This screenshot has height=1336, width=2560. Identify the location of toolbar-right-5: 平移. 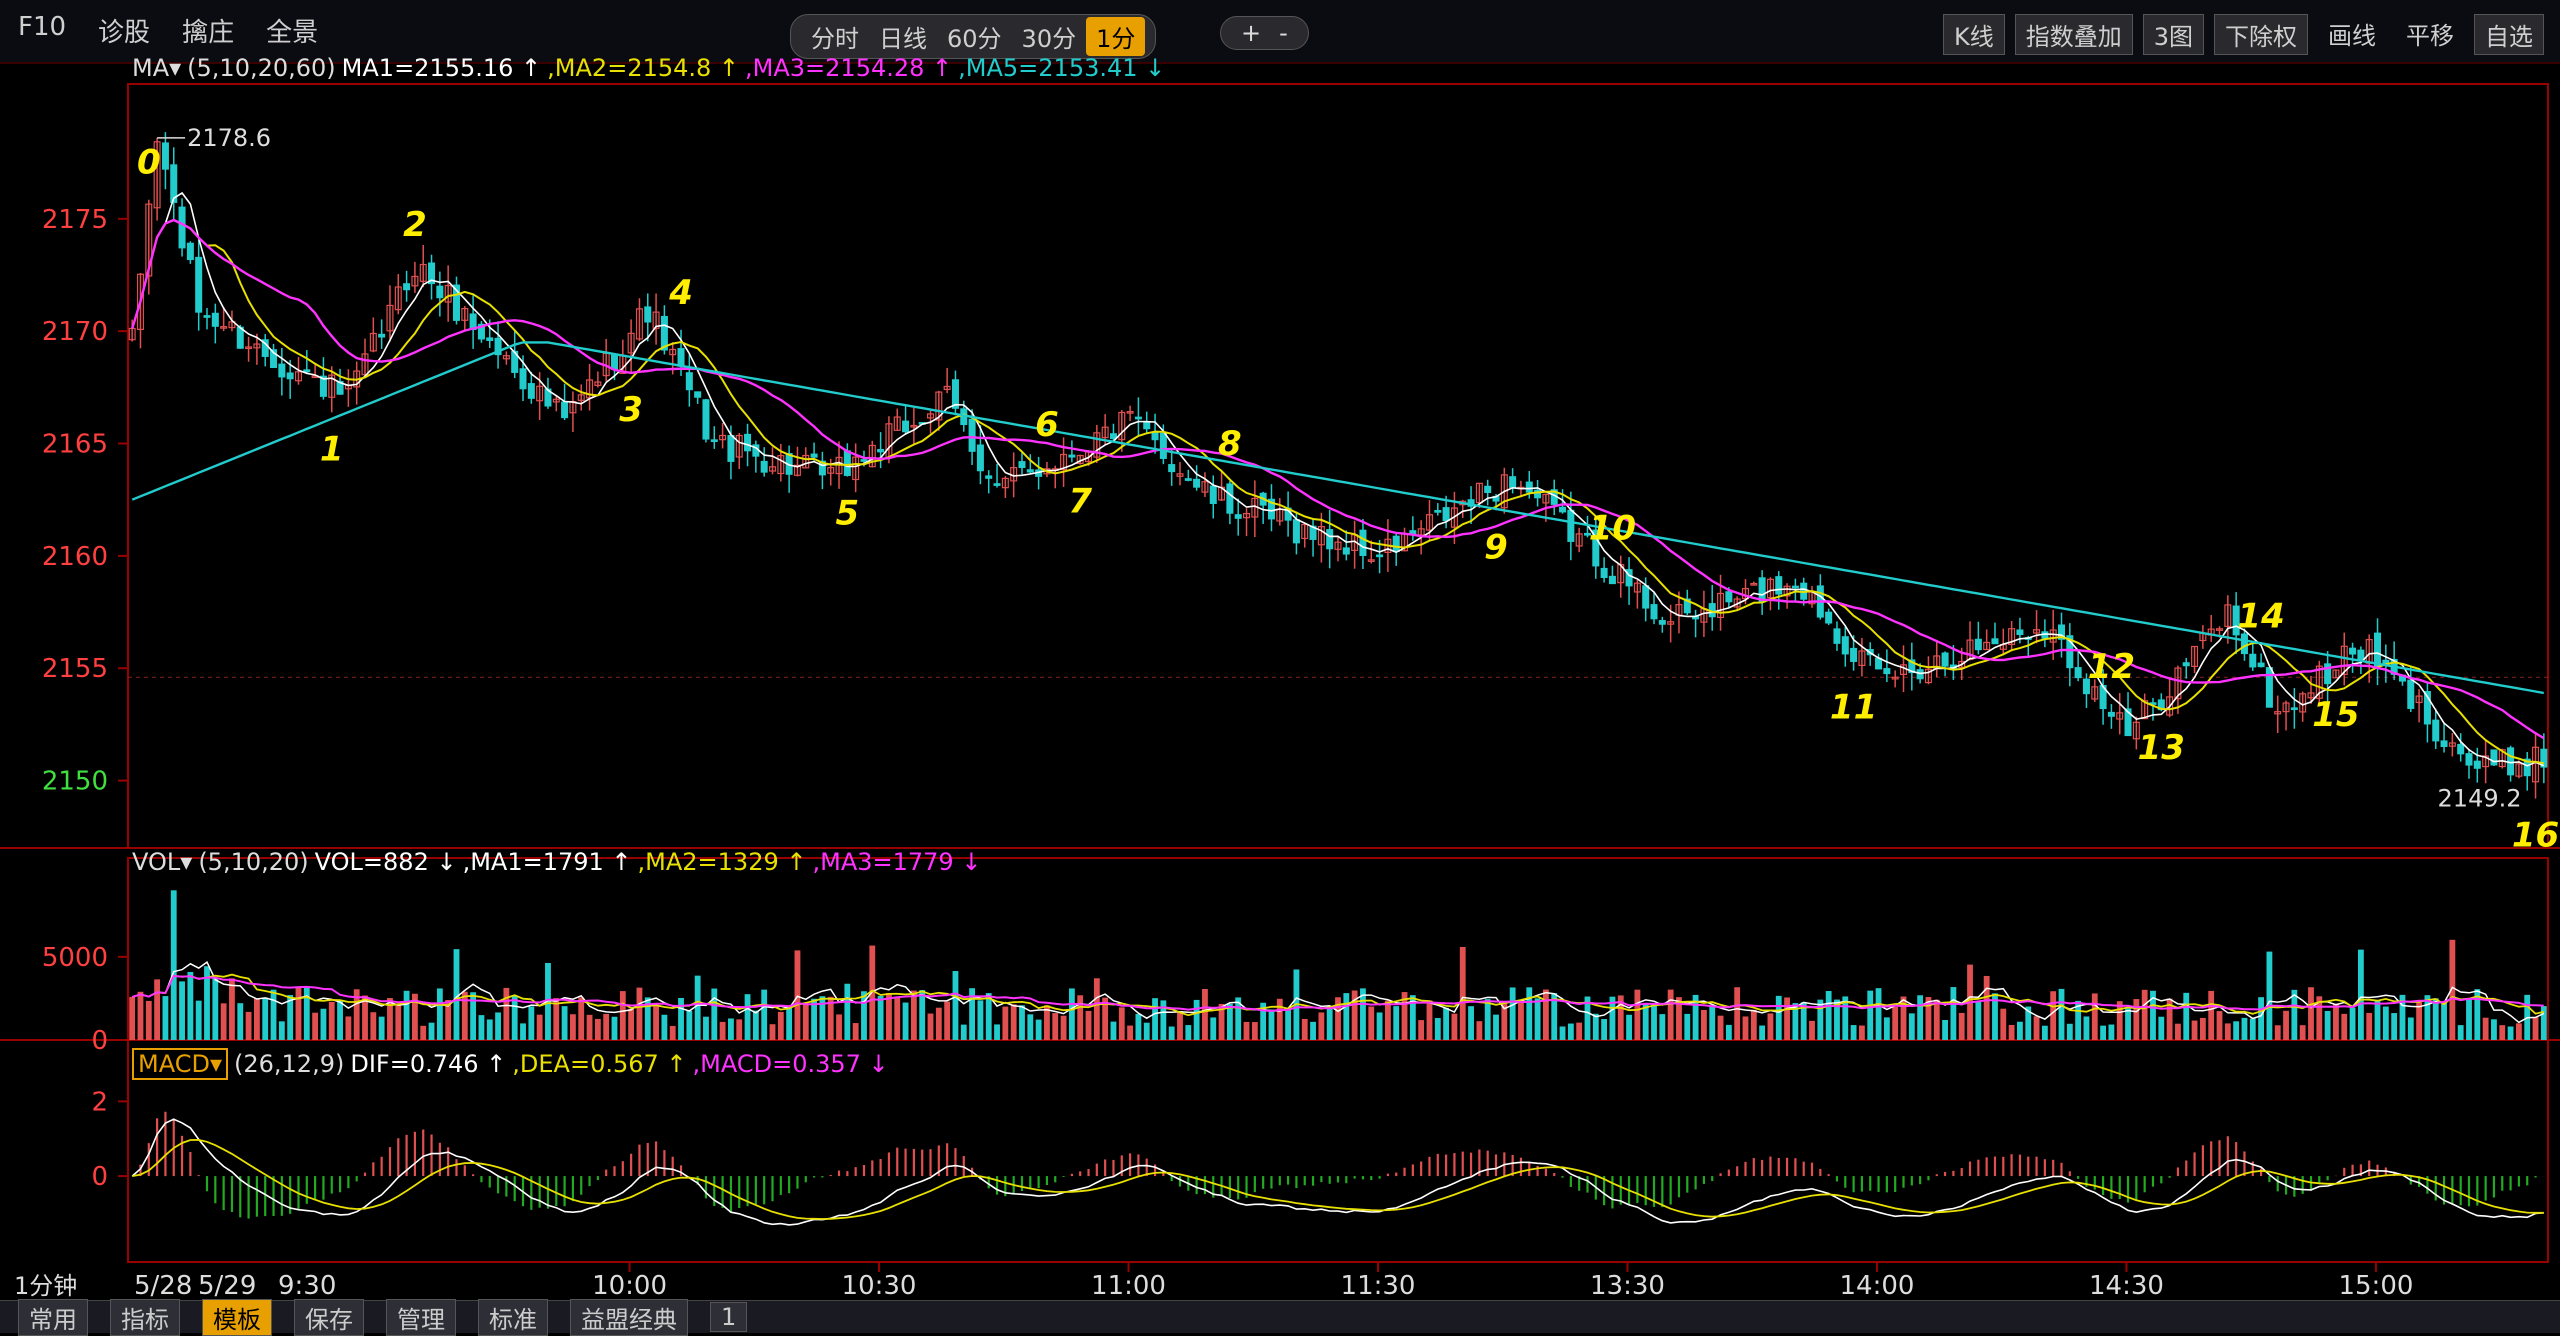
(2430, 36).